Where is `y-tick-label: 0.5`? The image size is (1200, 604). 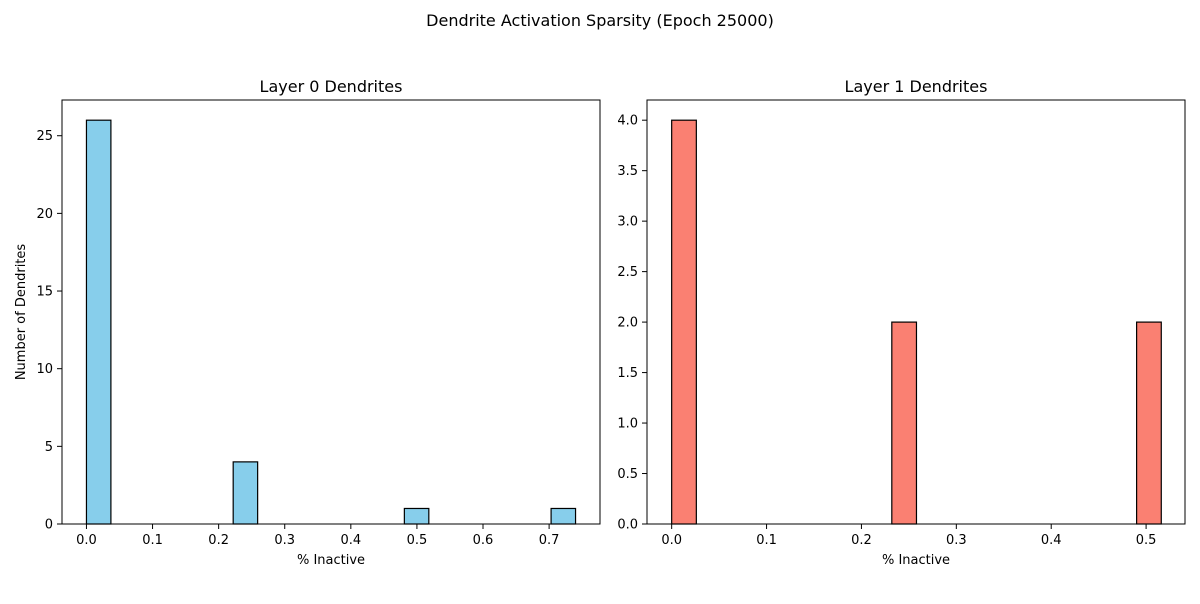 y-tick-label: 0.5 is located at coordinates (627, 474).